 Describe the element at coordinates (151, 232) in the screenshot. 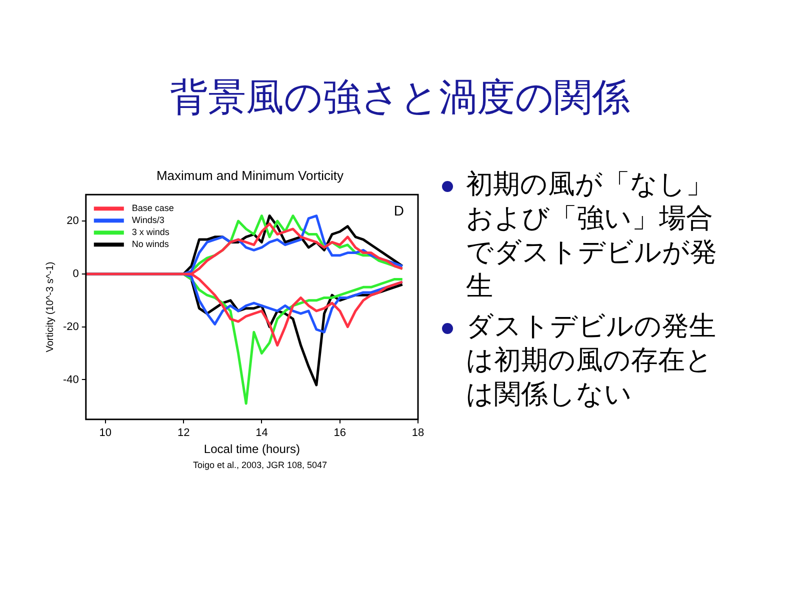

I see `legend-label: 3 x winds` at that location.